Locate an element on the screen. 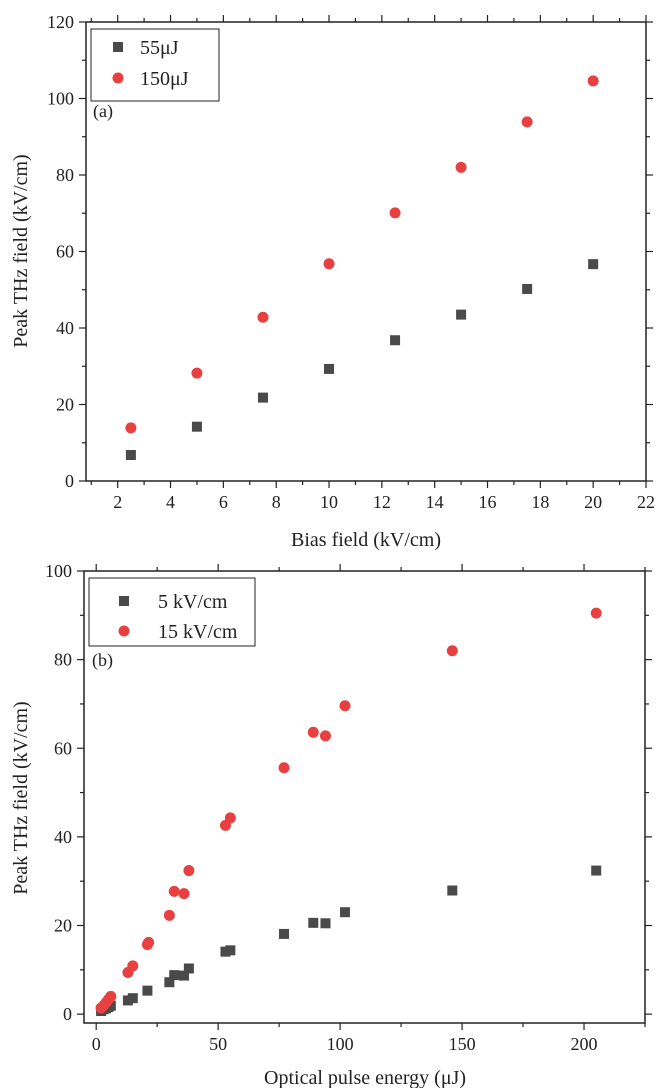 This screenshot has height=1088, width=665. panel-label-a: (a) is located at coordinates (103, 111).